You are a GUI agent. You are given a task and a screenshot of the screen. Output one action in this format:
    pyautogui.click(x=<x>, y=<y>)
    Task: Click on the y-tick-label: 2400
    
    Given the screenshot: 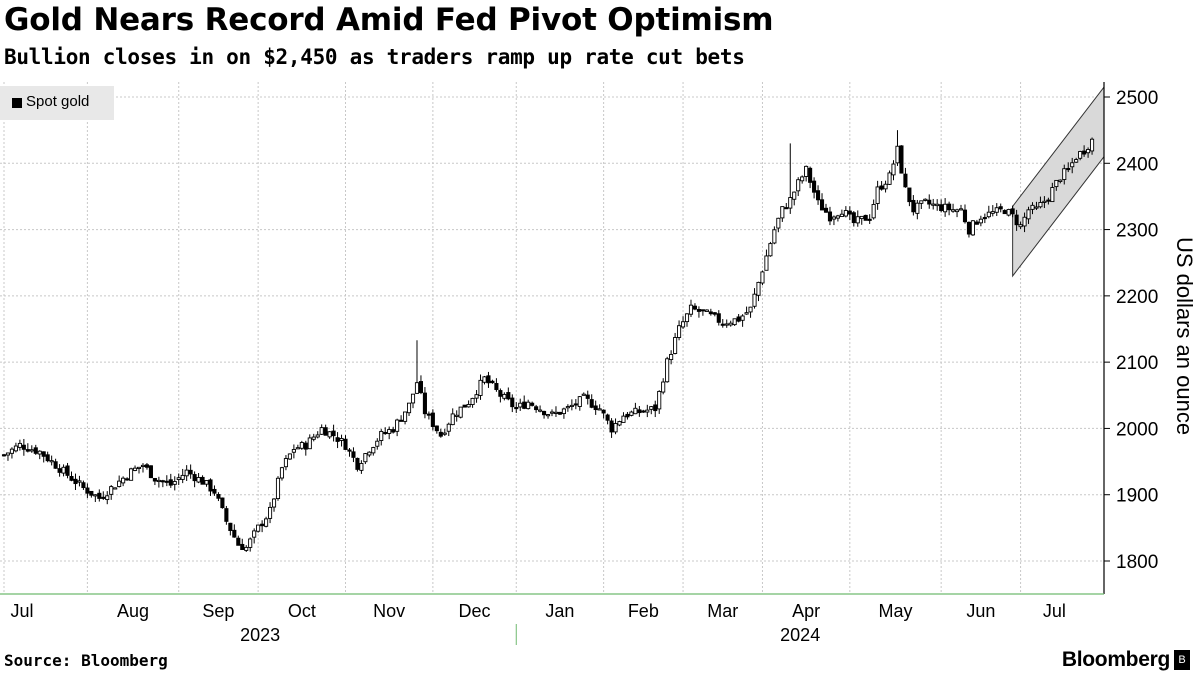 What is the action you would take?
    pyautogui.click(x=1137, y=164)
    